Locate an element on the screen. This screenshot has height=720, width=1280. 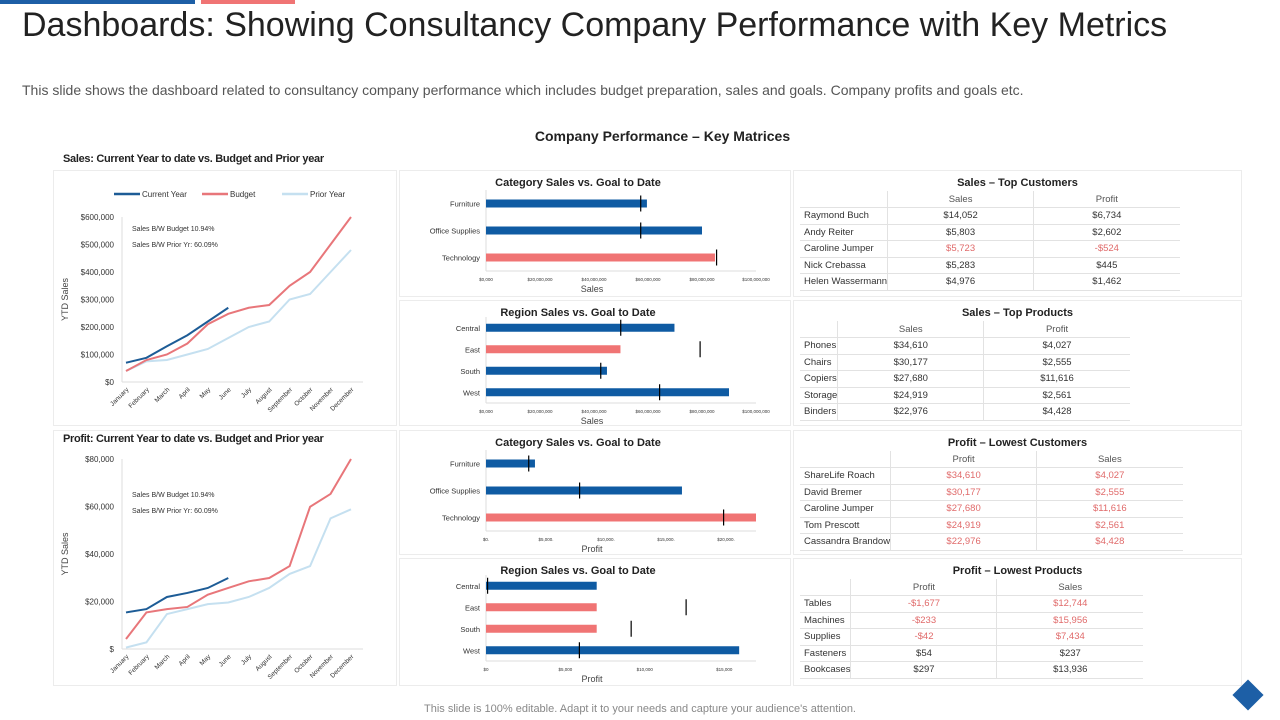
series-line-current-year is located at coordinates (177, 595).